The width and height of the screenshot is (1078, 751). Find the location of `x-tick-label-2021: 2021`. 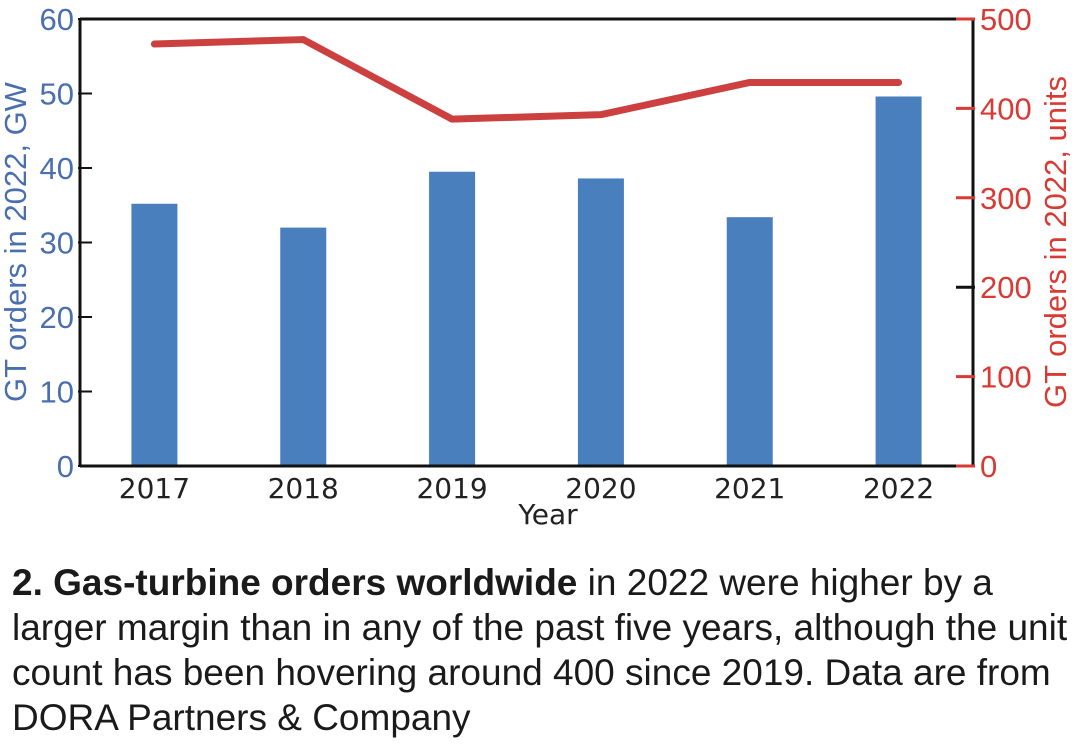

x-tick-label-2021: 2021 is located at coordinates (749, 488).